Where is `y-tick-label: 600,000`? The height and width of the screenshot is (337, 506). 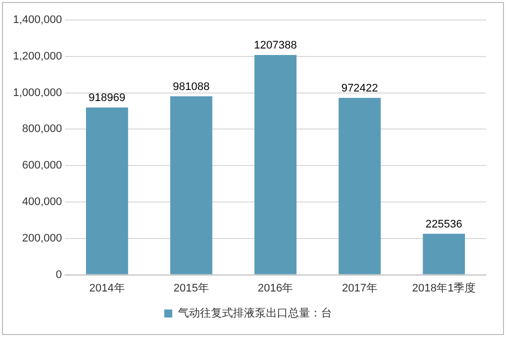 y-tick-label: 600,000 is located at coordinates (42, 166).